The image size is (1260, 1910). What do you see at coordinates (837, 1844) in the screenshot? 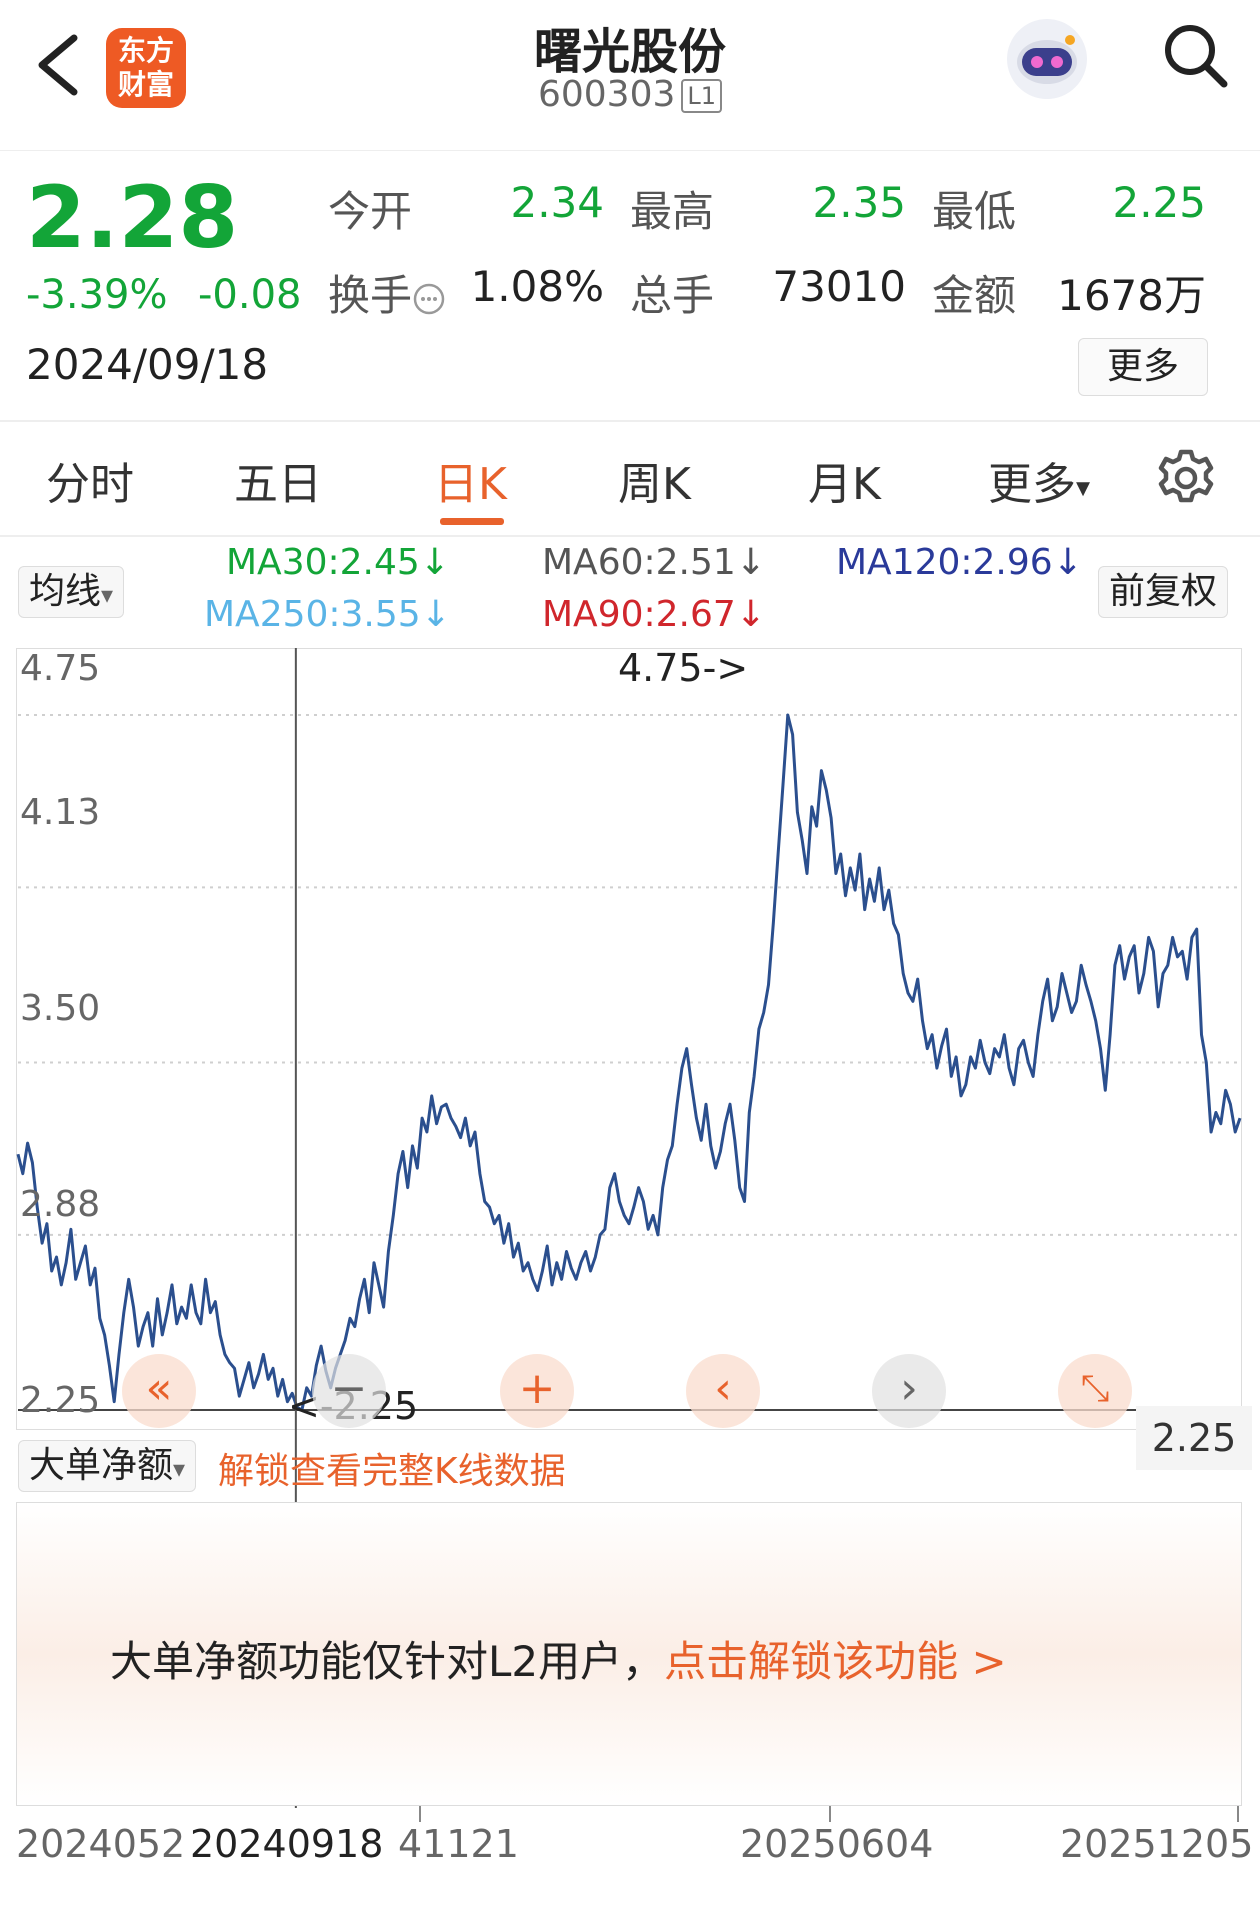
I see `x-tick-label: 20250604` at bounding box center [837, 1844].